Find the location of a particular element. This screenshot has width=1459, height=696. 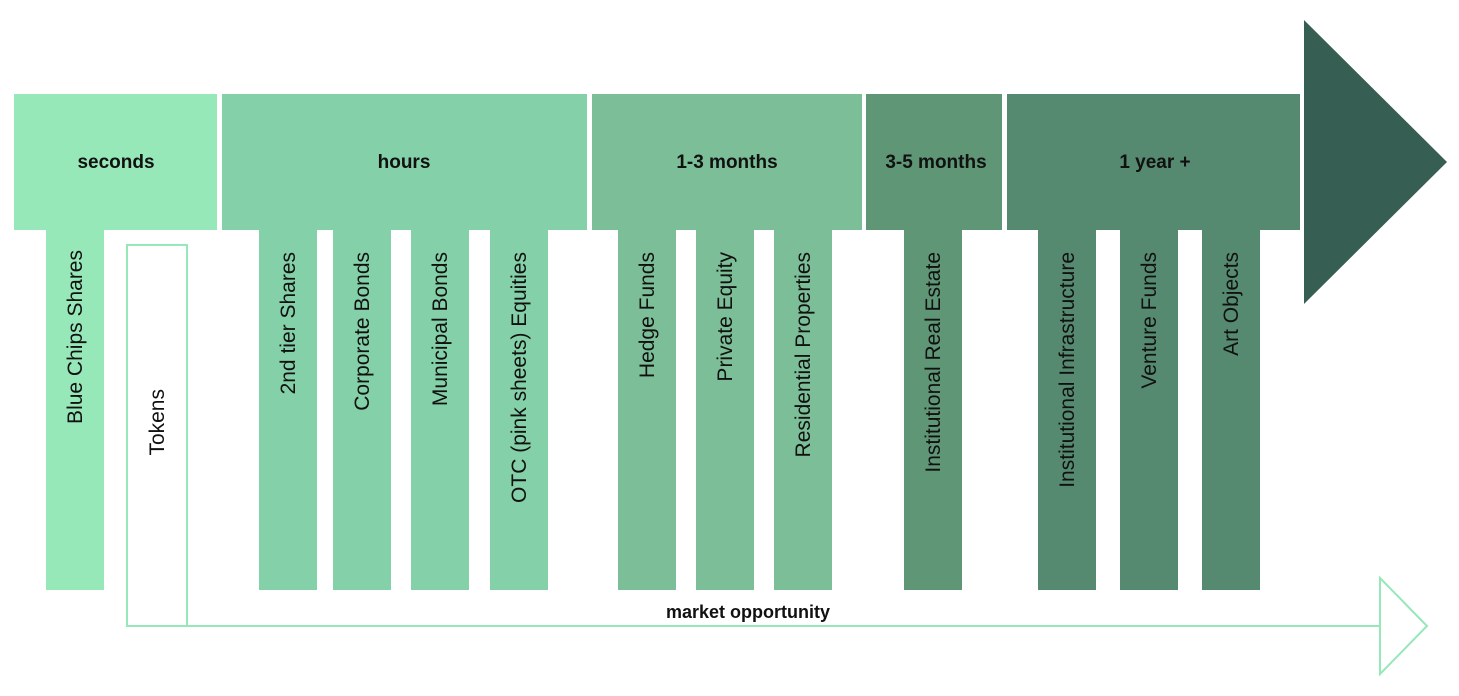

asset-bar-hedge-funds is located at coordinates (647, 410).